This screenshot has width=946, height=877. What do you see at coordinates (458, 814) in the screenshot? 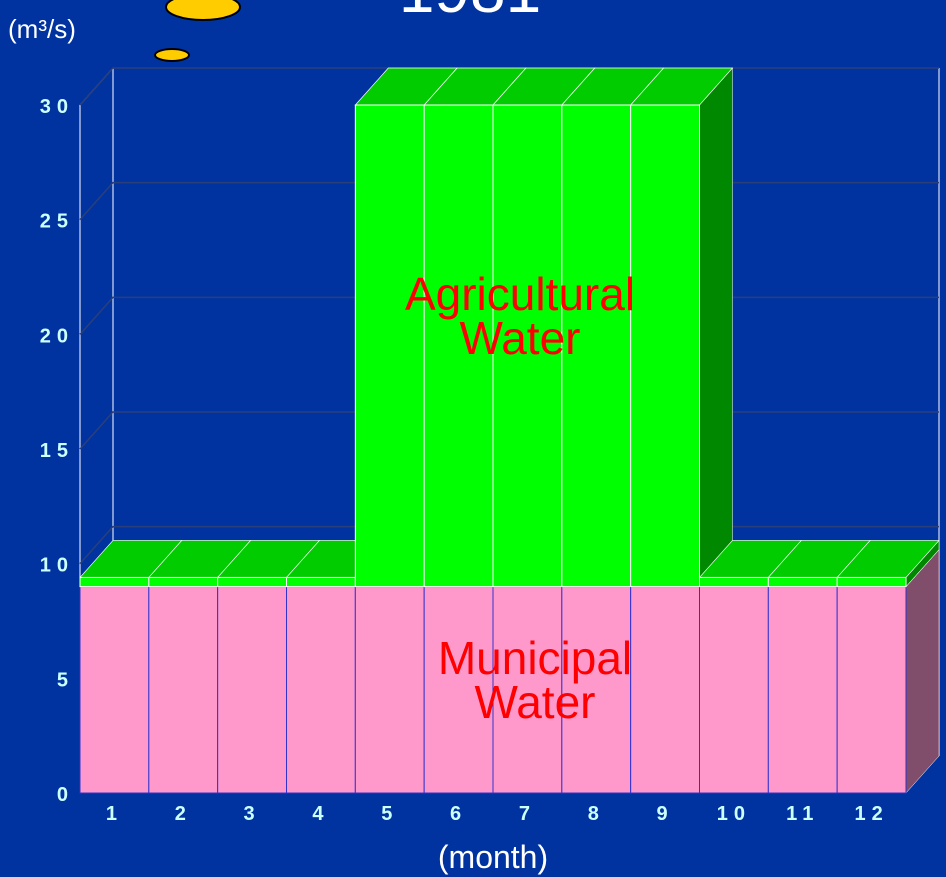
I see `x-tick-label: 6` at bounding box center [458, 814].